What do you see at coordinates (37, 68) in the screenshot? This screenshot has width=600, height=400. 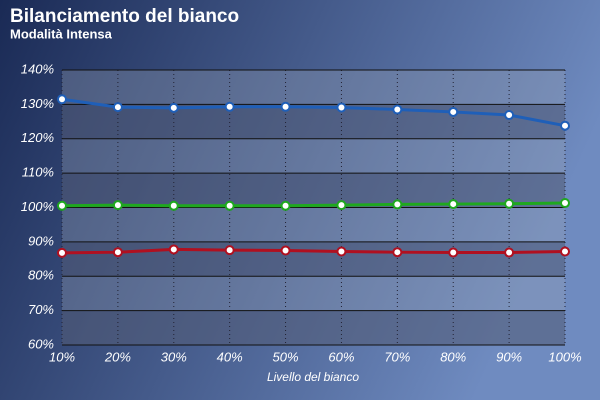 I see `y-tick-label: 140%` at bounding box center [37, 68].